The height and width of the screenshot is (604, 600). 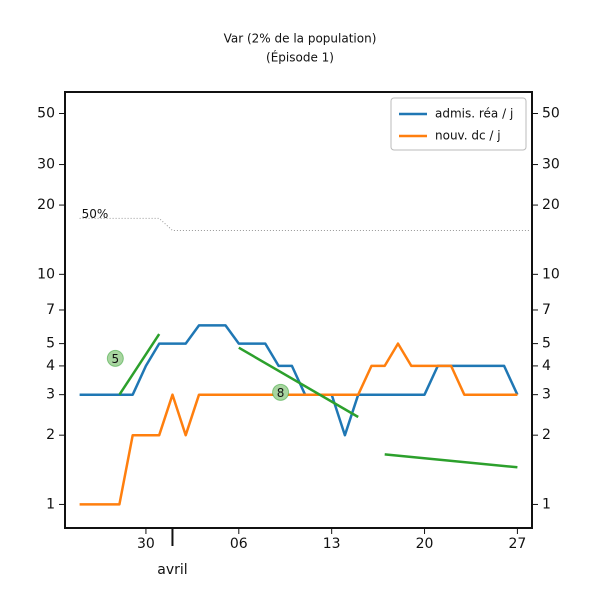 What do you see at coordinates (474, 114) in the screenshot?
I see `legend-label: admis. réa / j` at bounding box center [474, 114].